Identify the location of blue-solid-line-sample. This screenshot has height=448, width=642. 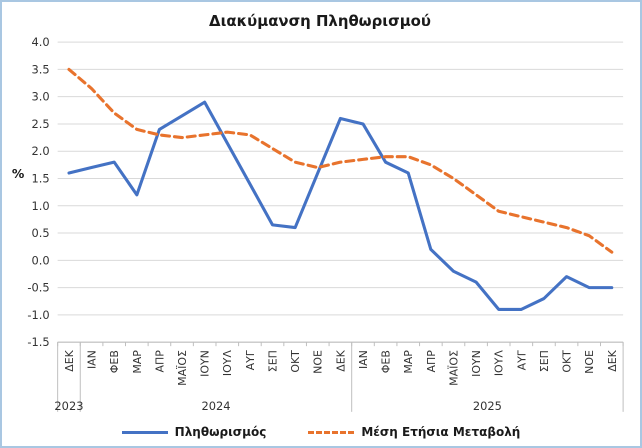
(144, 432).